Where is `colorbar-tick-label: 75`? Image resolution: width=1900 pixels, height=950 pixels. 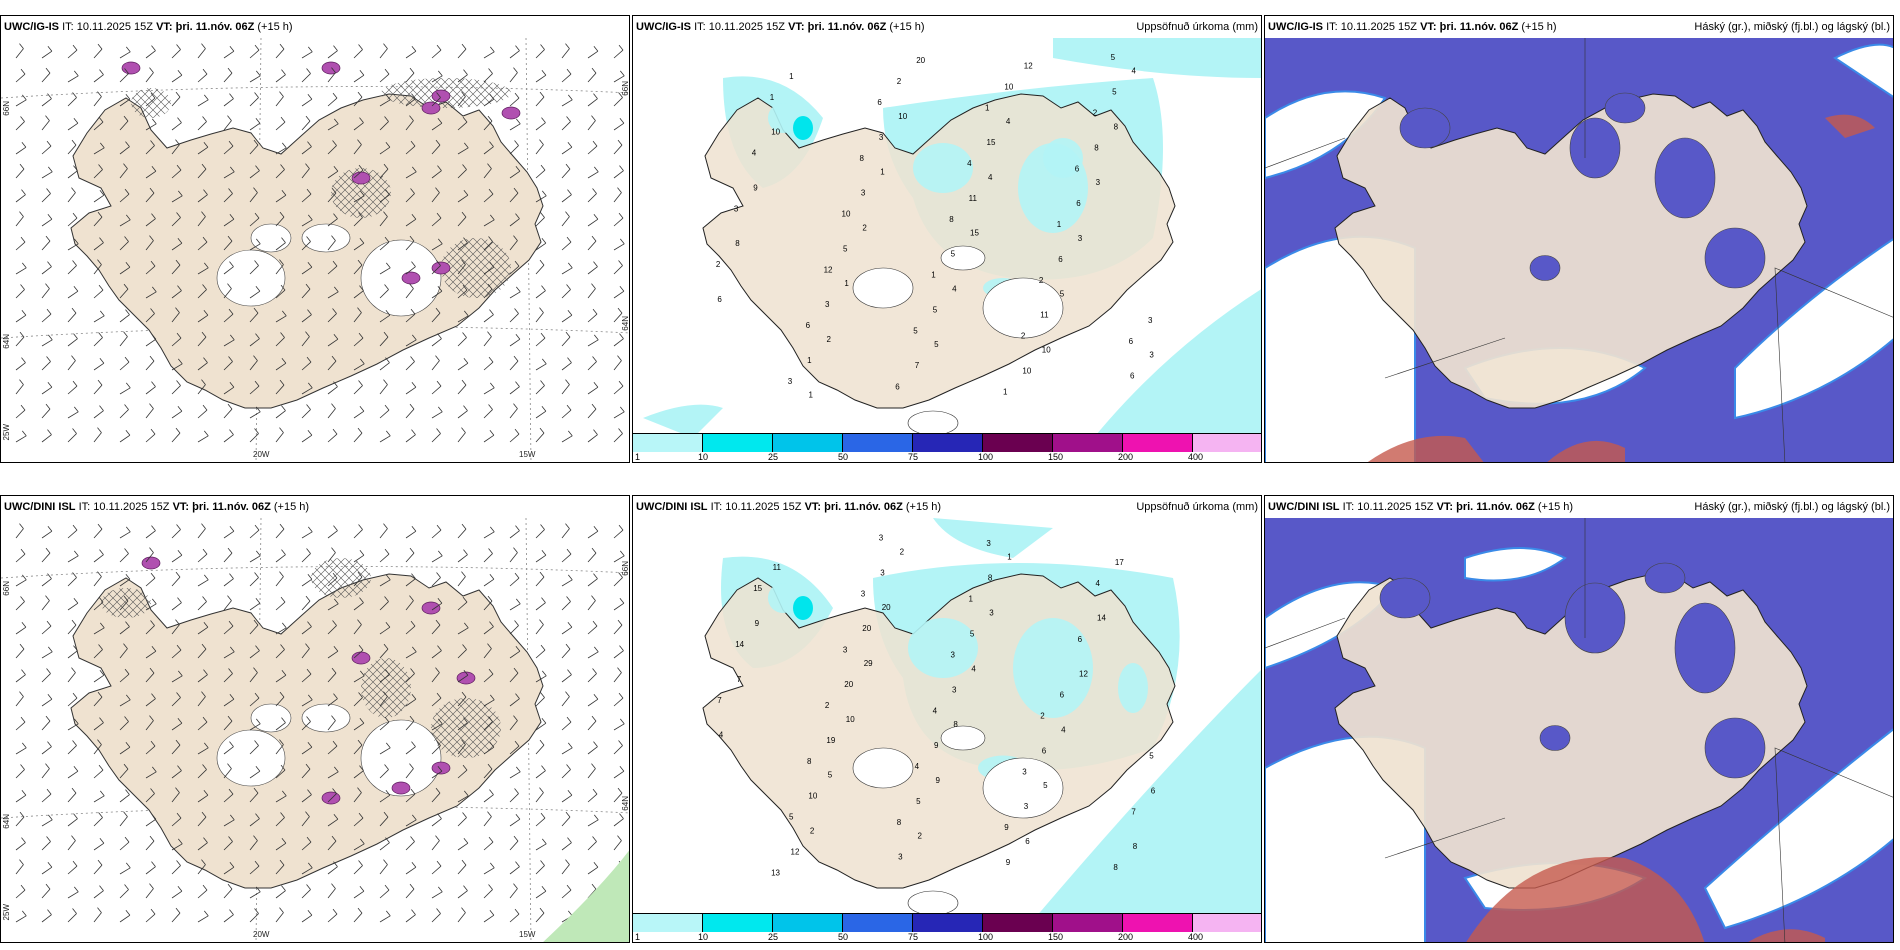 colorbar-tick-label: 75 is located at coordinates (913, 937).